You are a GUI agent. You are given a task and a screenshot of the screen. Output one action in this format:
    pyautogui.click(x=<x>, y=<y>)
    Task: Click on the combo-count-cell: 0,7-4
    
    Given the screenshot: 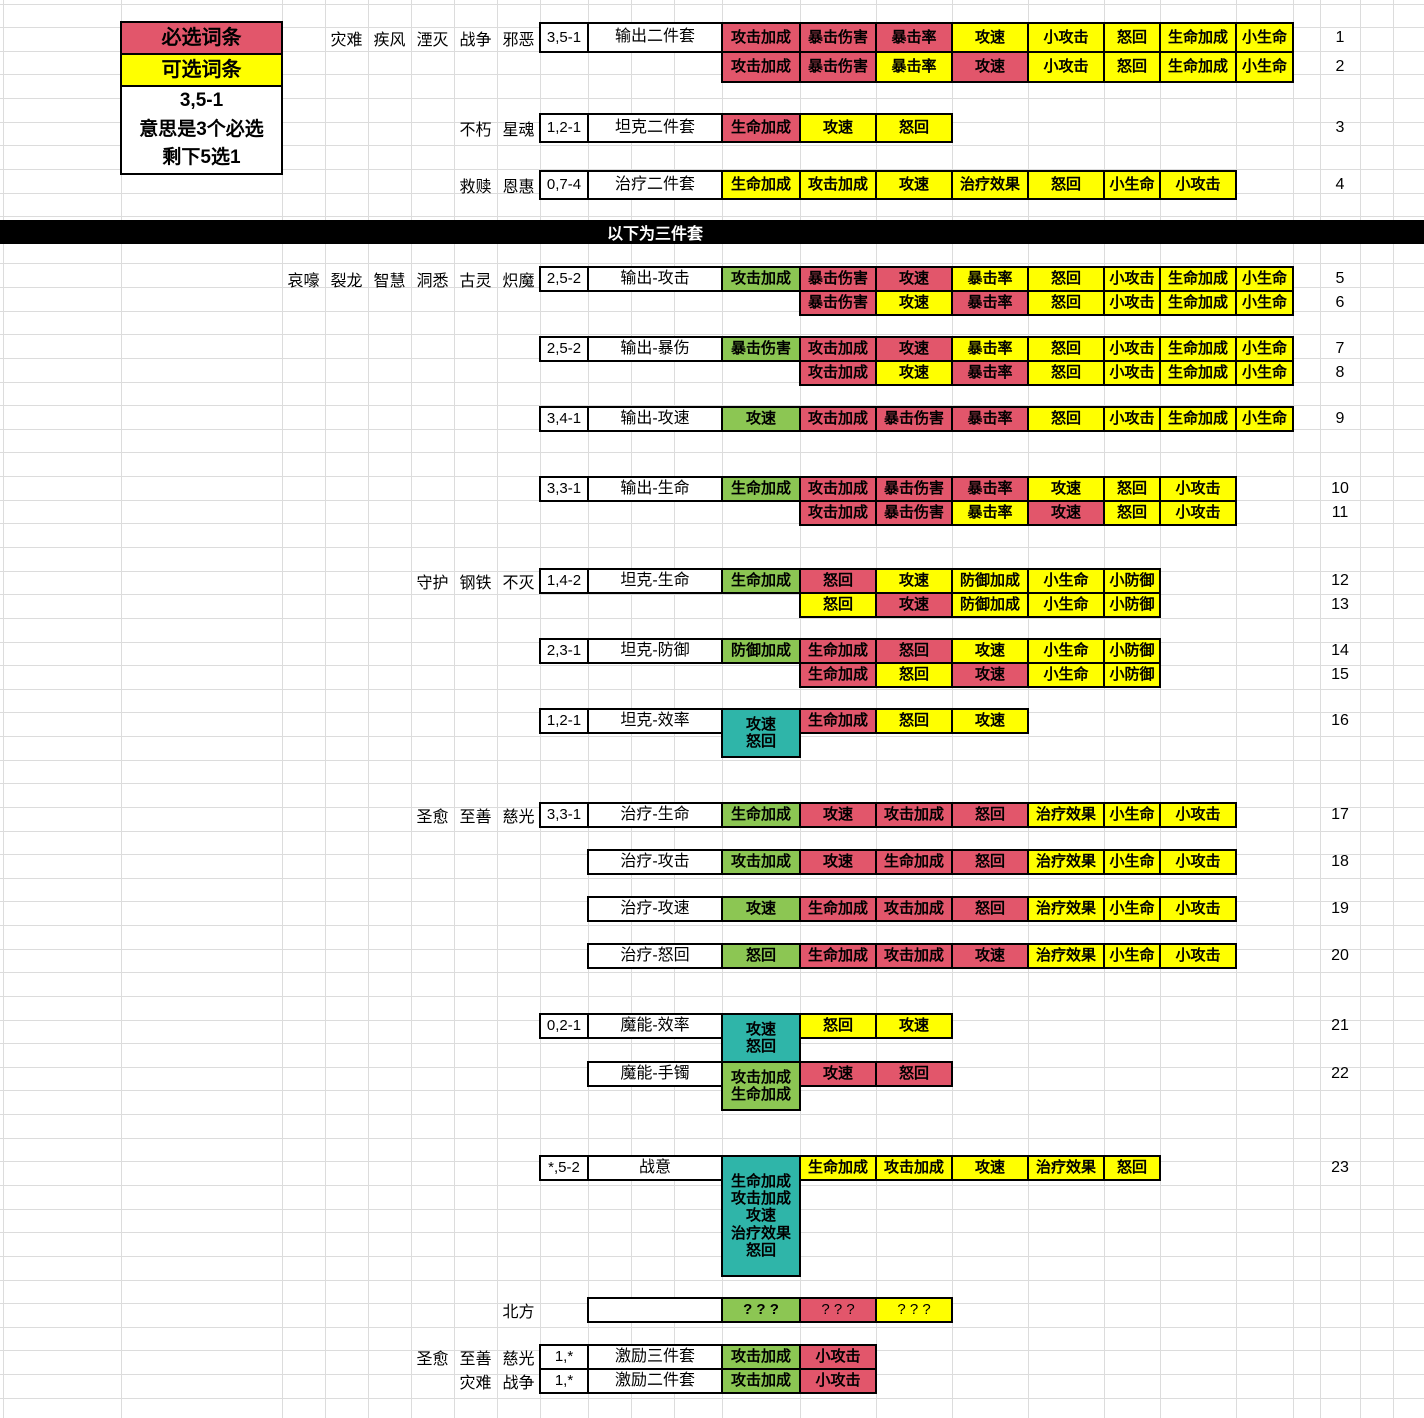 What is the action you would take?
    pyautogui.click(x=564, y=185)
    